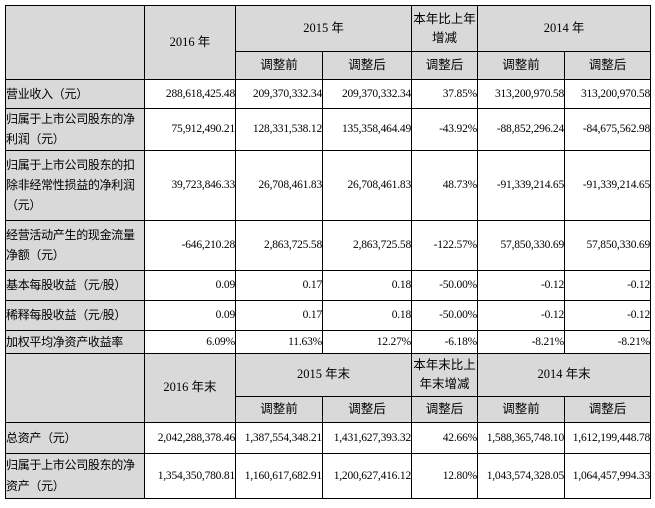 This screenshot has height=508, width=655. Describe the element at coordinates (190, 475) in the screenshot. I see `value-cell: 1,354,350,780.81` at that location.